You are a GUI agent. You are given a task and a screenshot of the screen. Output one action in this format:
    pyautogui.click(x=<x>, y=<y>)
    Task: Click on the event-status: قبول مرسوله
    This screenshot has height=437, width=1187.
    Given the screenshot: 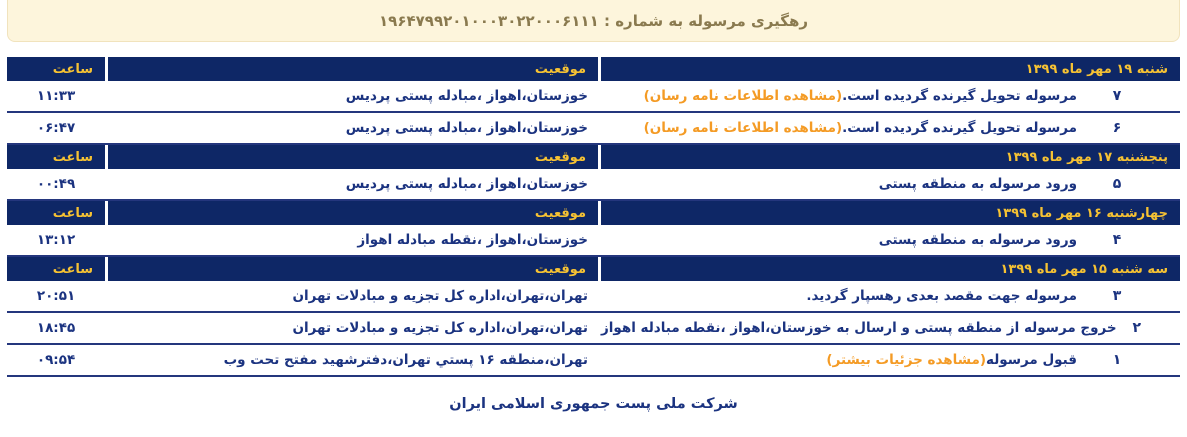 What is the action you would take?
    pyautogui.click(x=1031, y=360)
    